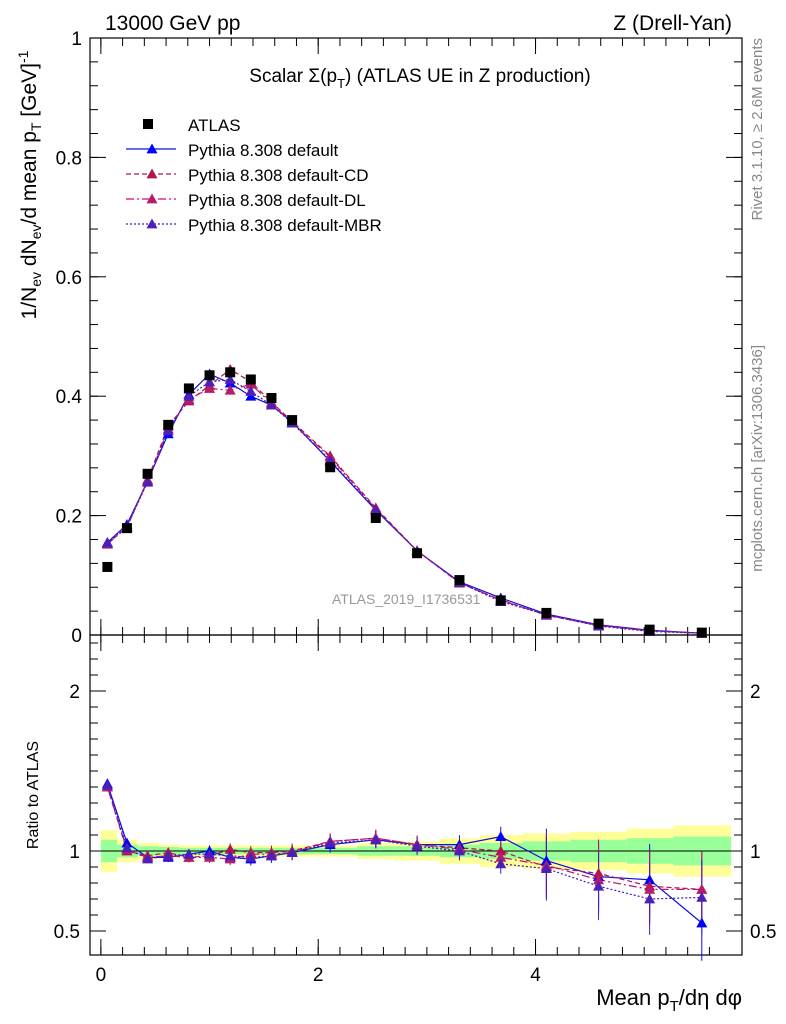  Describe the element at coordinates (67, 932) in the screenshot. I see `ratio-tick-label: 0.5` at that location.